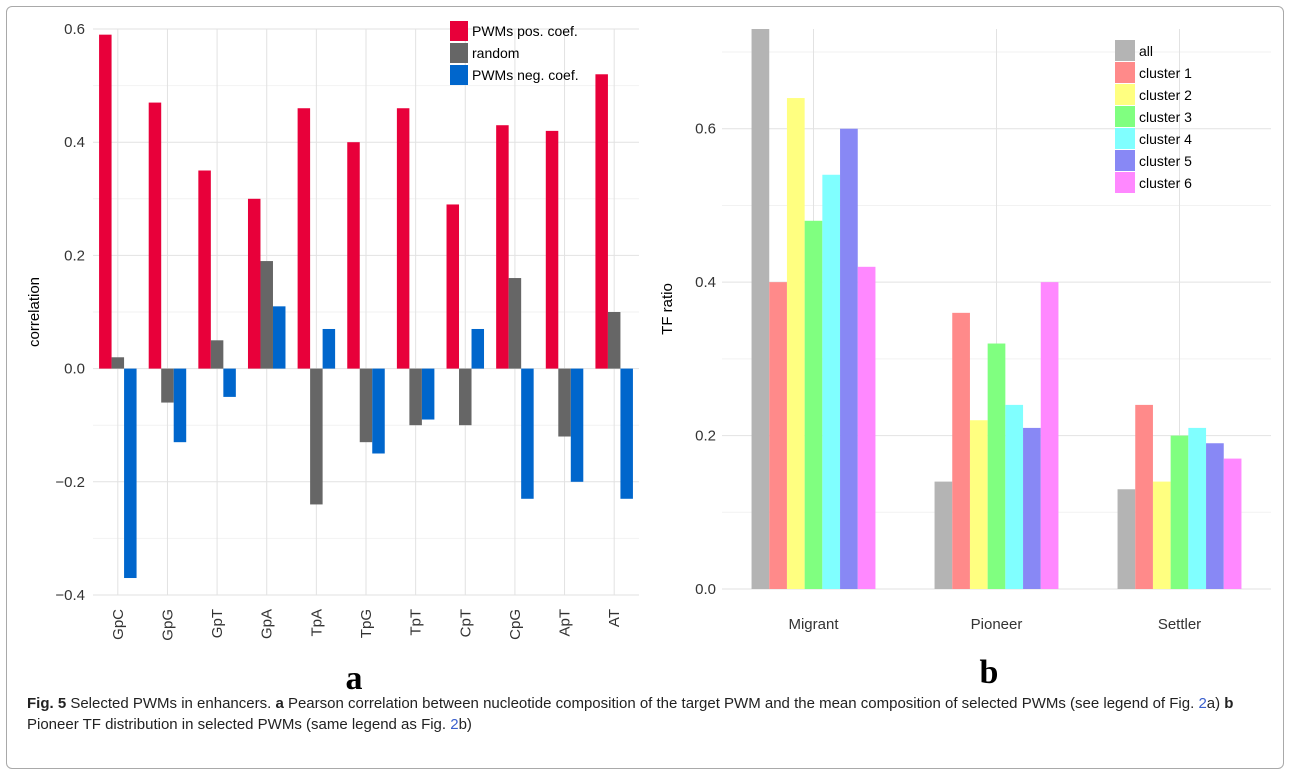 The width and height of the screenshot is (1290, 775). Describe the element at coordinates (74, 255) in the screenshot. I see `y-tick-label: 0.2` at that location.